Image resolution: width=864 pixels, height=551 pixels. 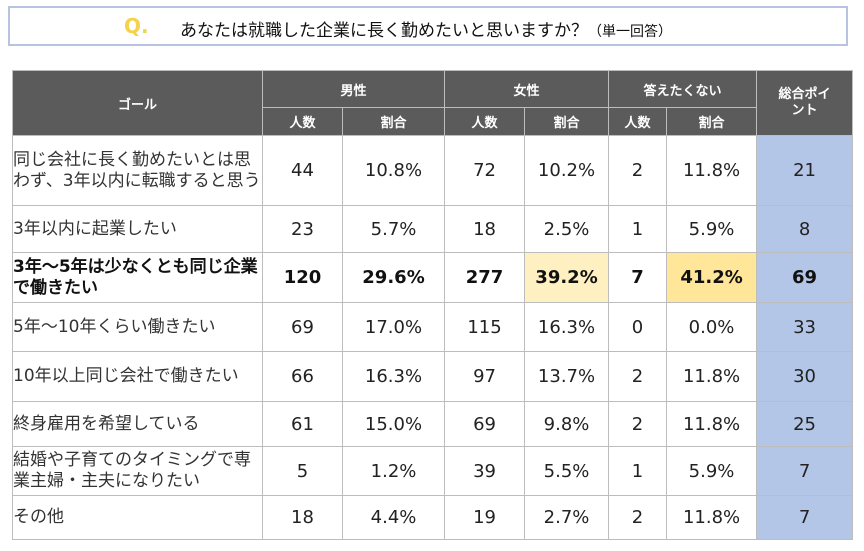 I want to click on table-row: 終身雇用を希望している 61 15.0% 69 9.8% 2 11.8% 25, so click(x=433, y=424).